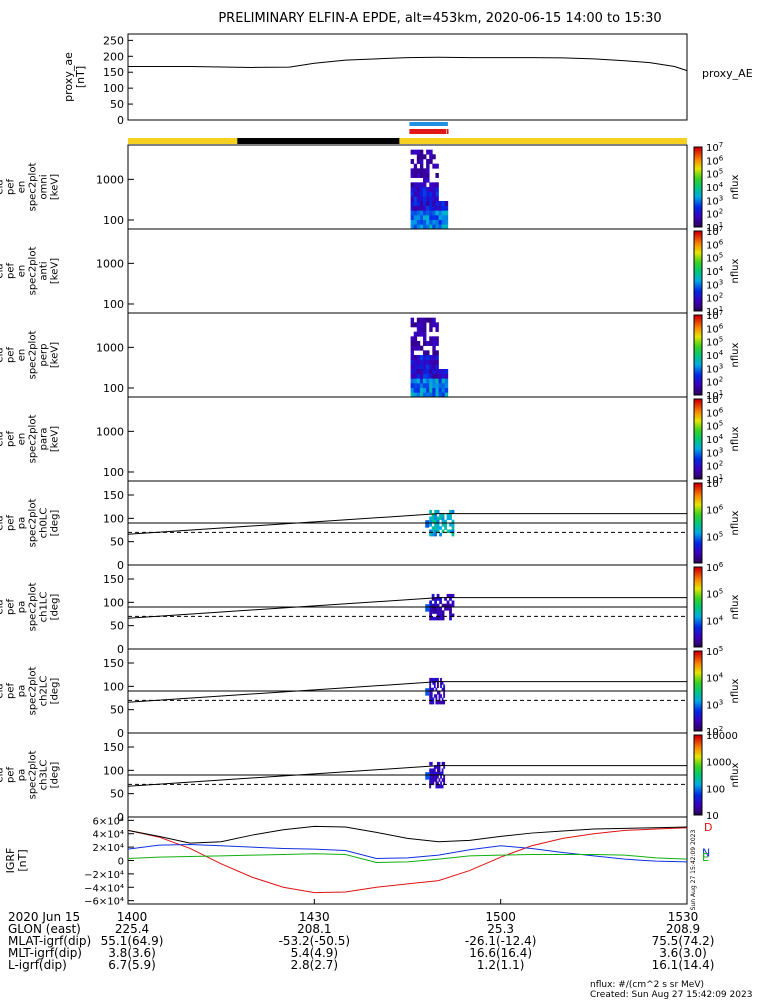 The height and width of the screenshot is (1000, 775). What do you see at coordinates (407, 834) in the screenshot?
I see `igrf-line-total` at bounding box center [407, 834].